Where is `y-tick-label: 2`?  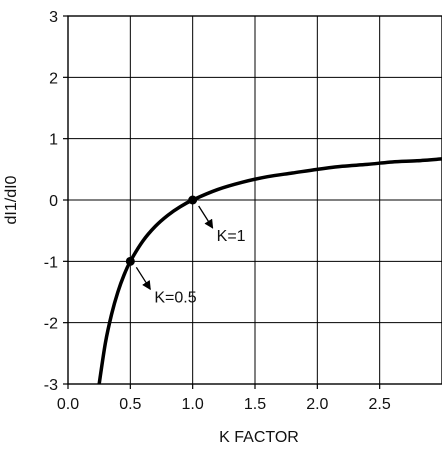 y-tick-label: 2 is located at coordinates (53, 78).